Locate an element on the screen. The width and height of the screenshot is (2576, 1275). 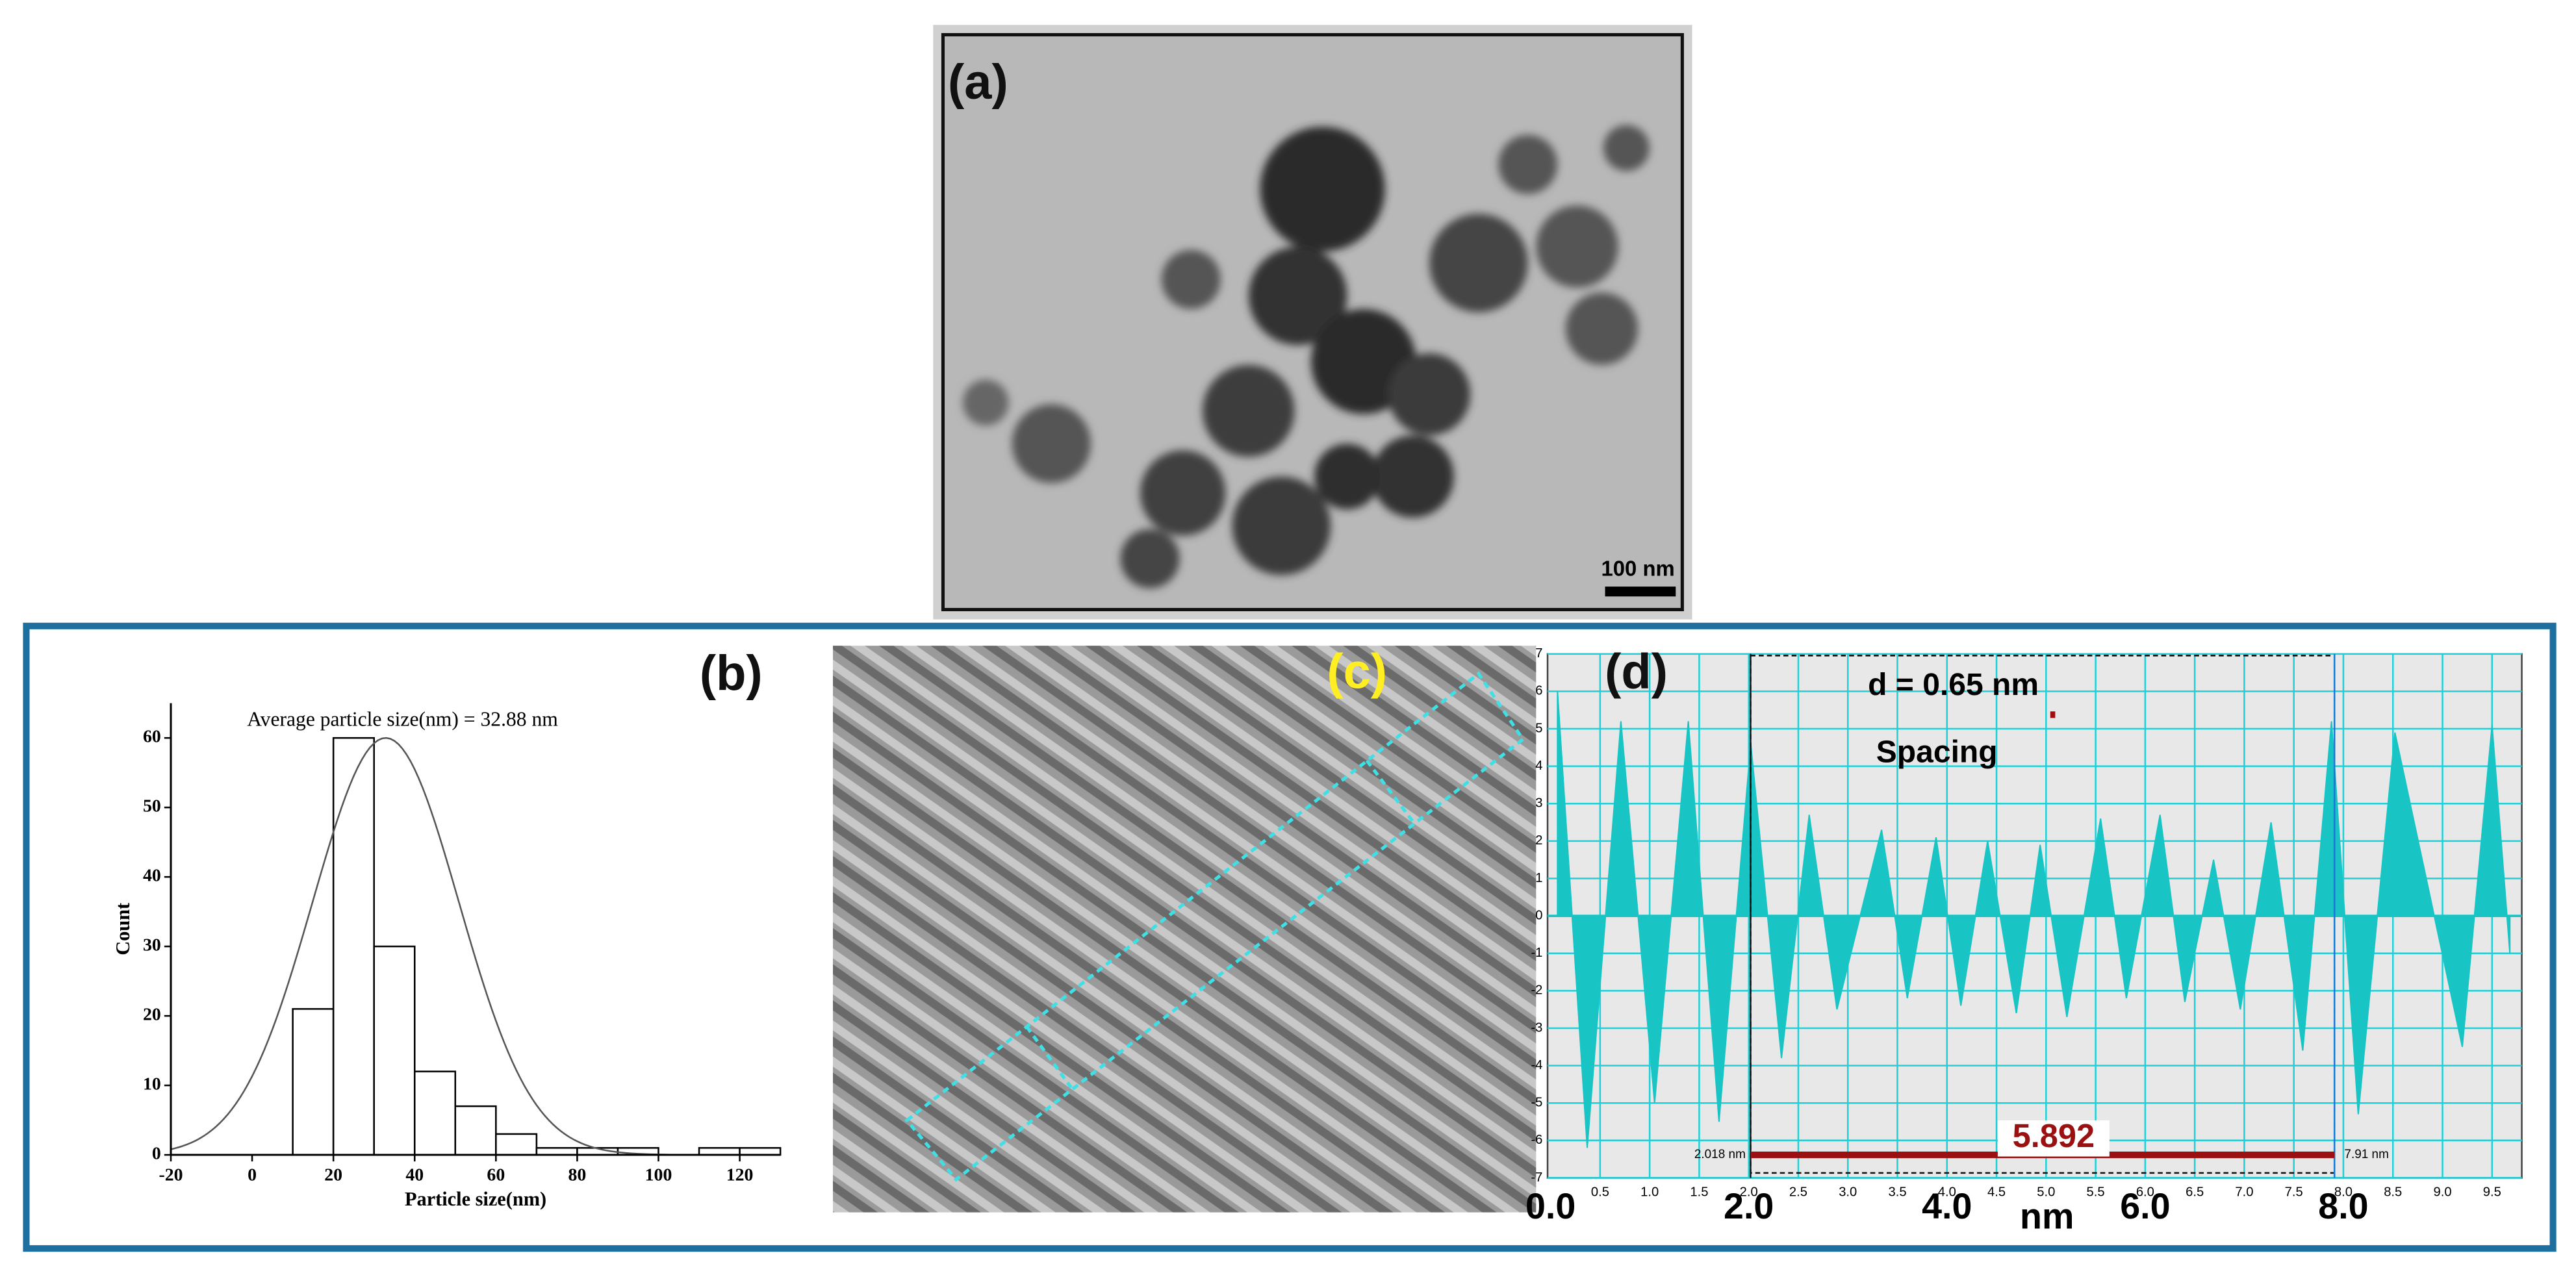
x-tick-label: 60 is located at coordinates (496, 1175).